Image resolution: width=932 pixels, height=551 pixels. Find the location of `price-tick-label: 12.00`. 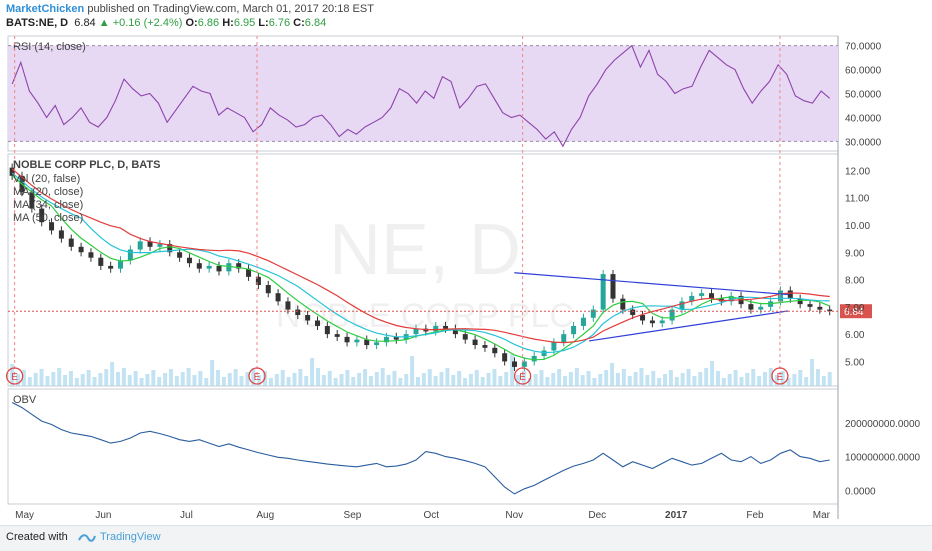

price-tick-label: 12.00 is located at coordinates (857, 171).